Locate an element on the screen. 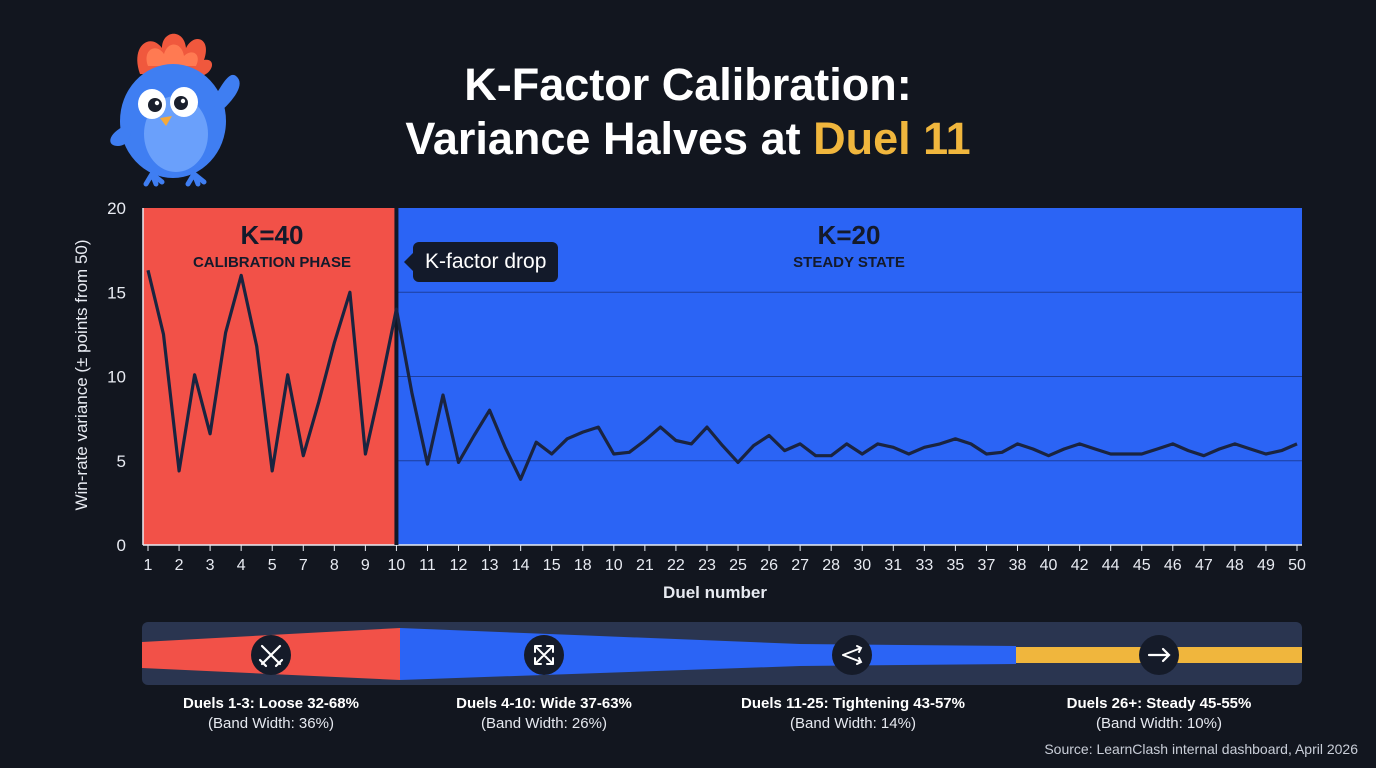  steady-heading: K=20 is located at coordinates (849, 235).